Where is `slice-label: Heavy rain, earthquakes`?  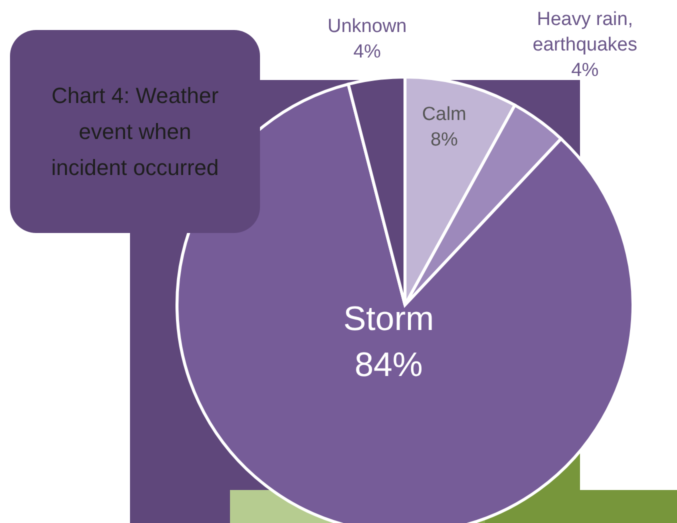 slice-label: Heavy rain, earthquakes is located at coordinates (585, 32).